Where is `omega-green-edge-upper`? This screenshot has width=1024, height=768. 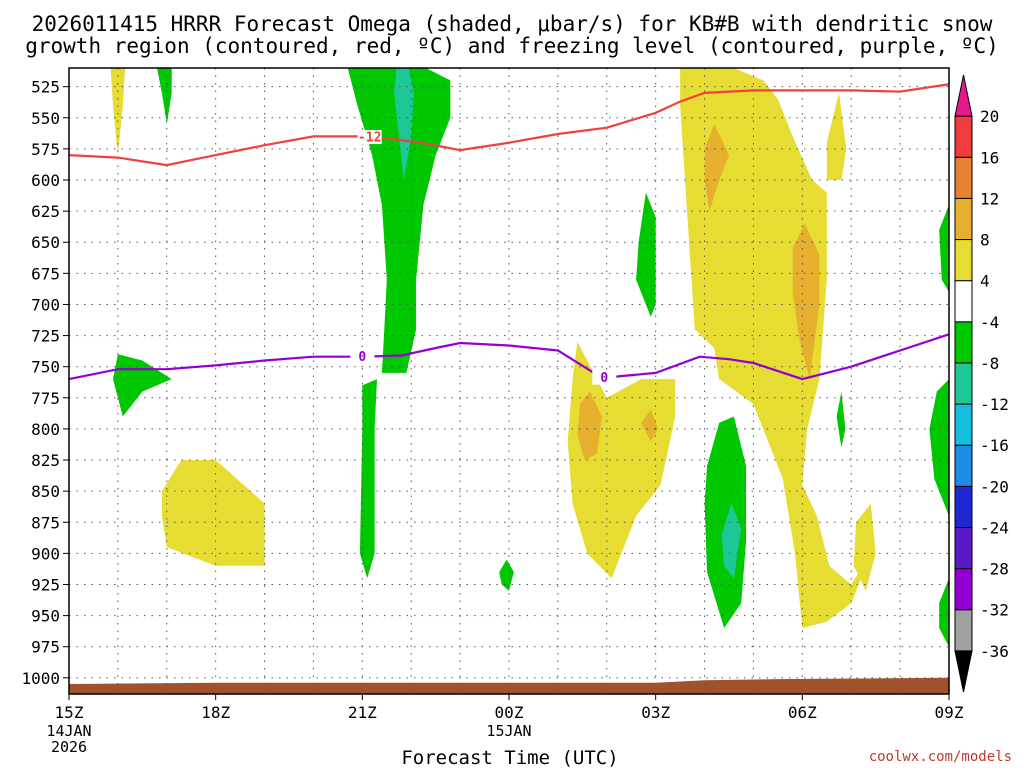
omega-green-edge-upper is located at coordinates (944, 248).